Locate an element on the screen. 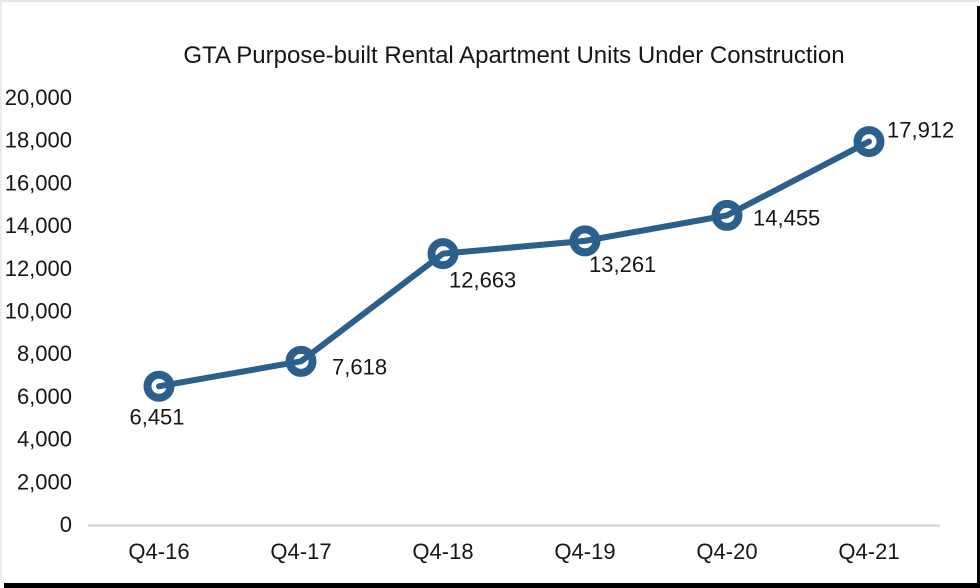  data-point-label: 17,912 is located at coordinates (920, 130).